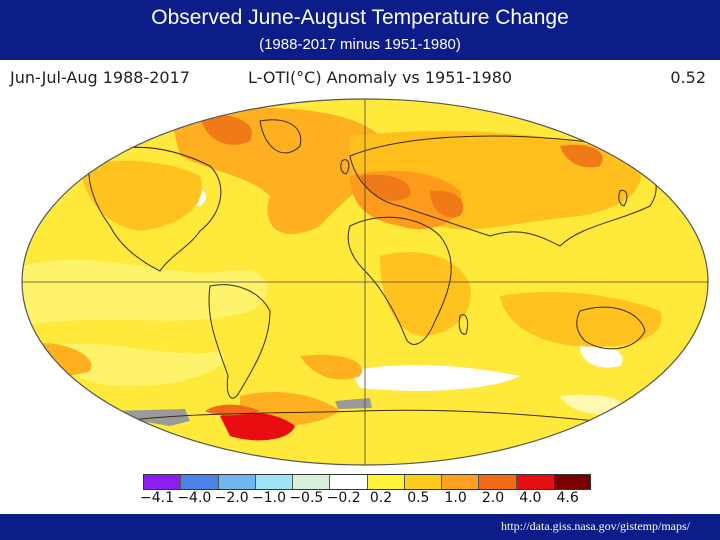 The width and height of the screenshot is (720, 540). What do you see at coordinates (447, 204) in the screenshot?
I see `anomaly-region-darkorange-middle-east` at bounding box center [447, 204].